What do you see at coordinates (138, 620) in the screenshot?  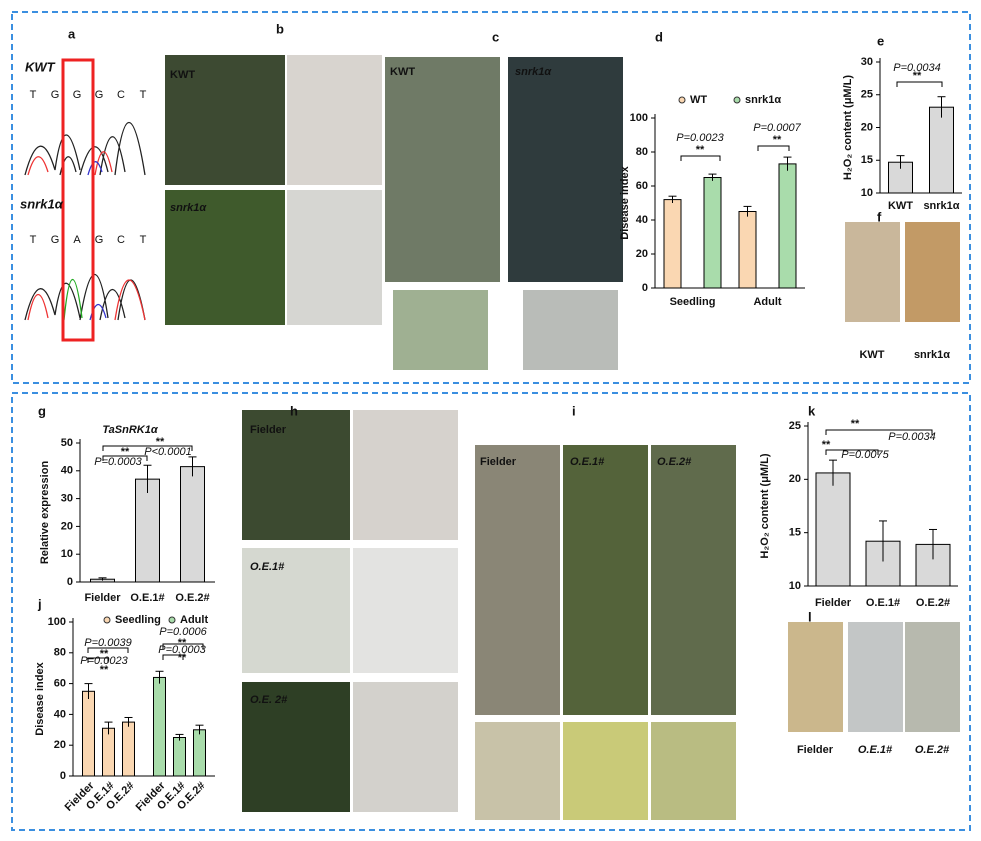 I see `legend-label: Seedling` at bounding box center [138, 620].